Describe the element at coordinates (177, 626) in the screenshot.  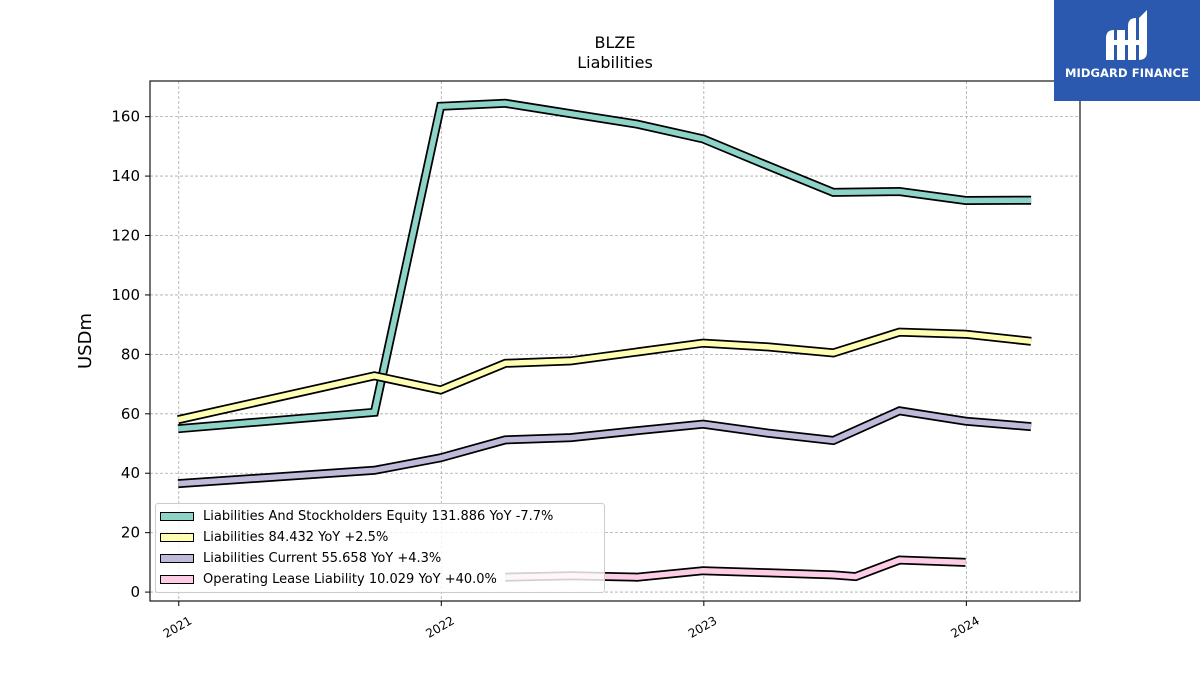
I see `x-tick-label: 2021` at that location.